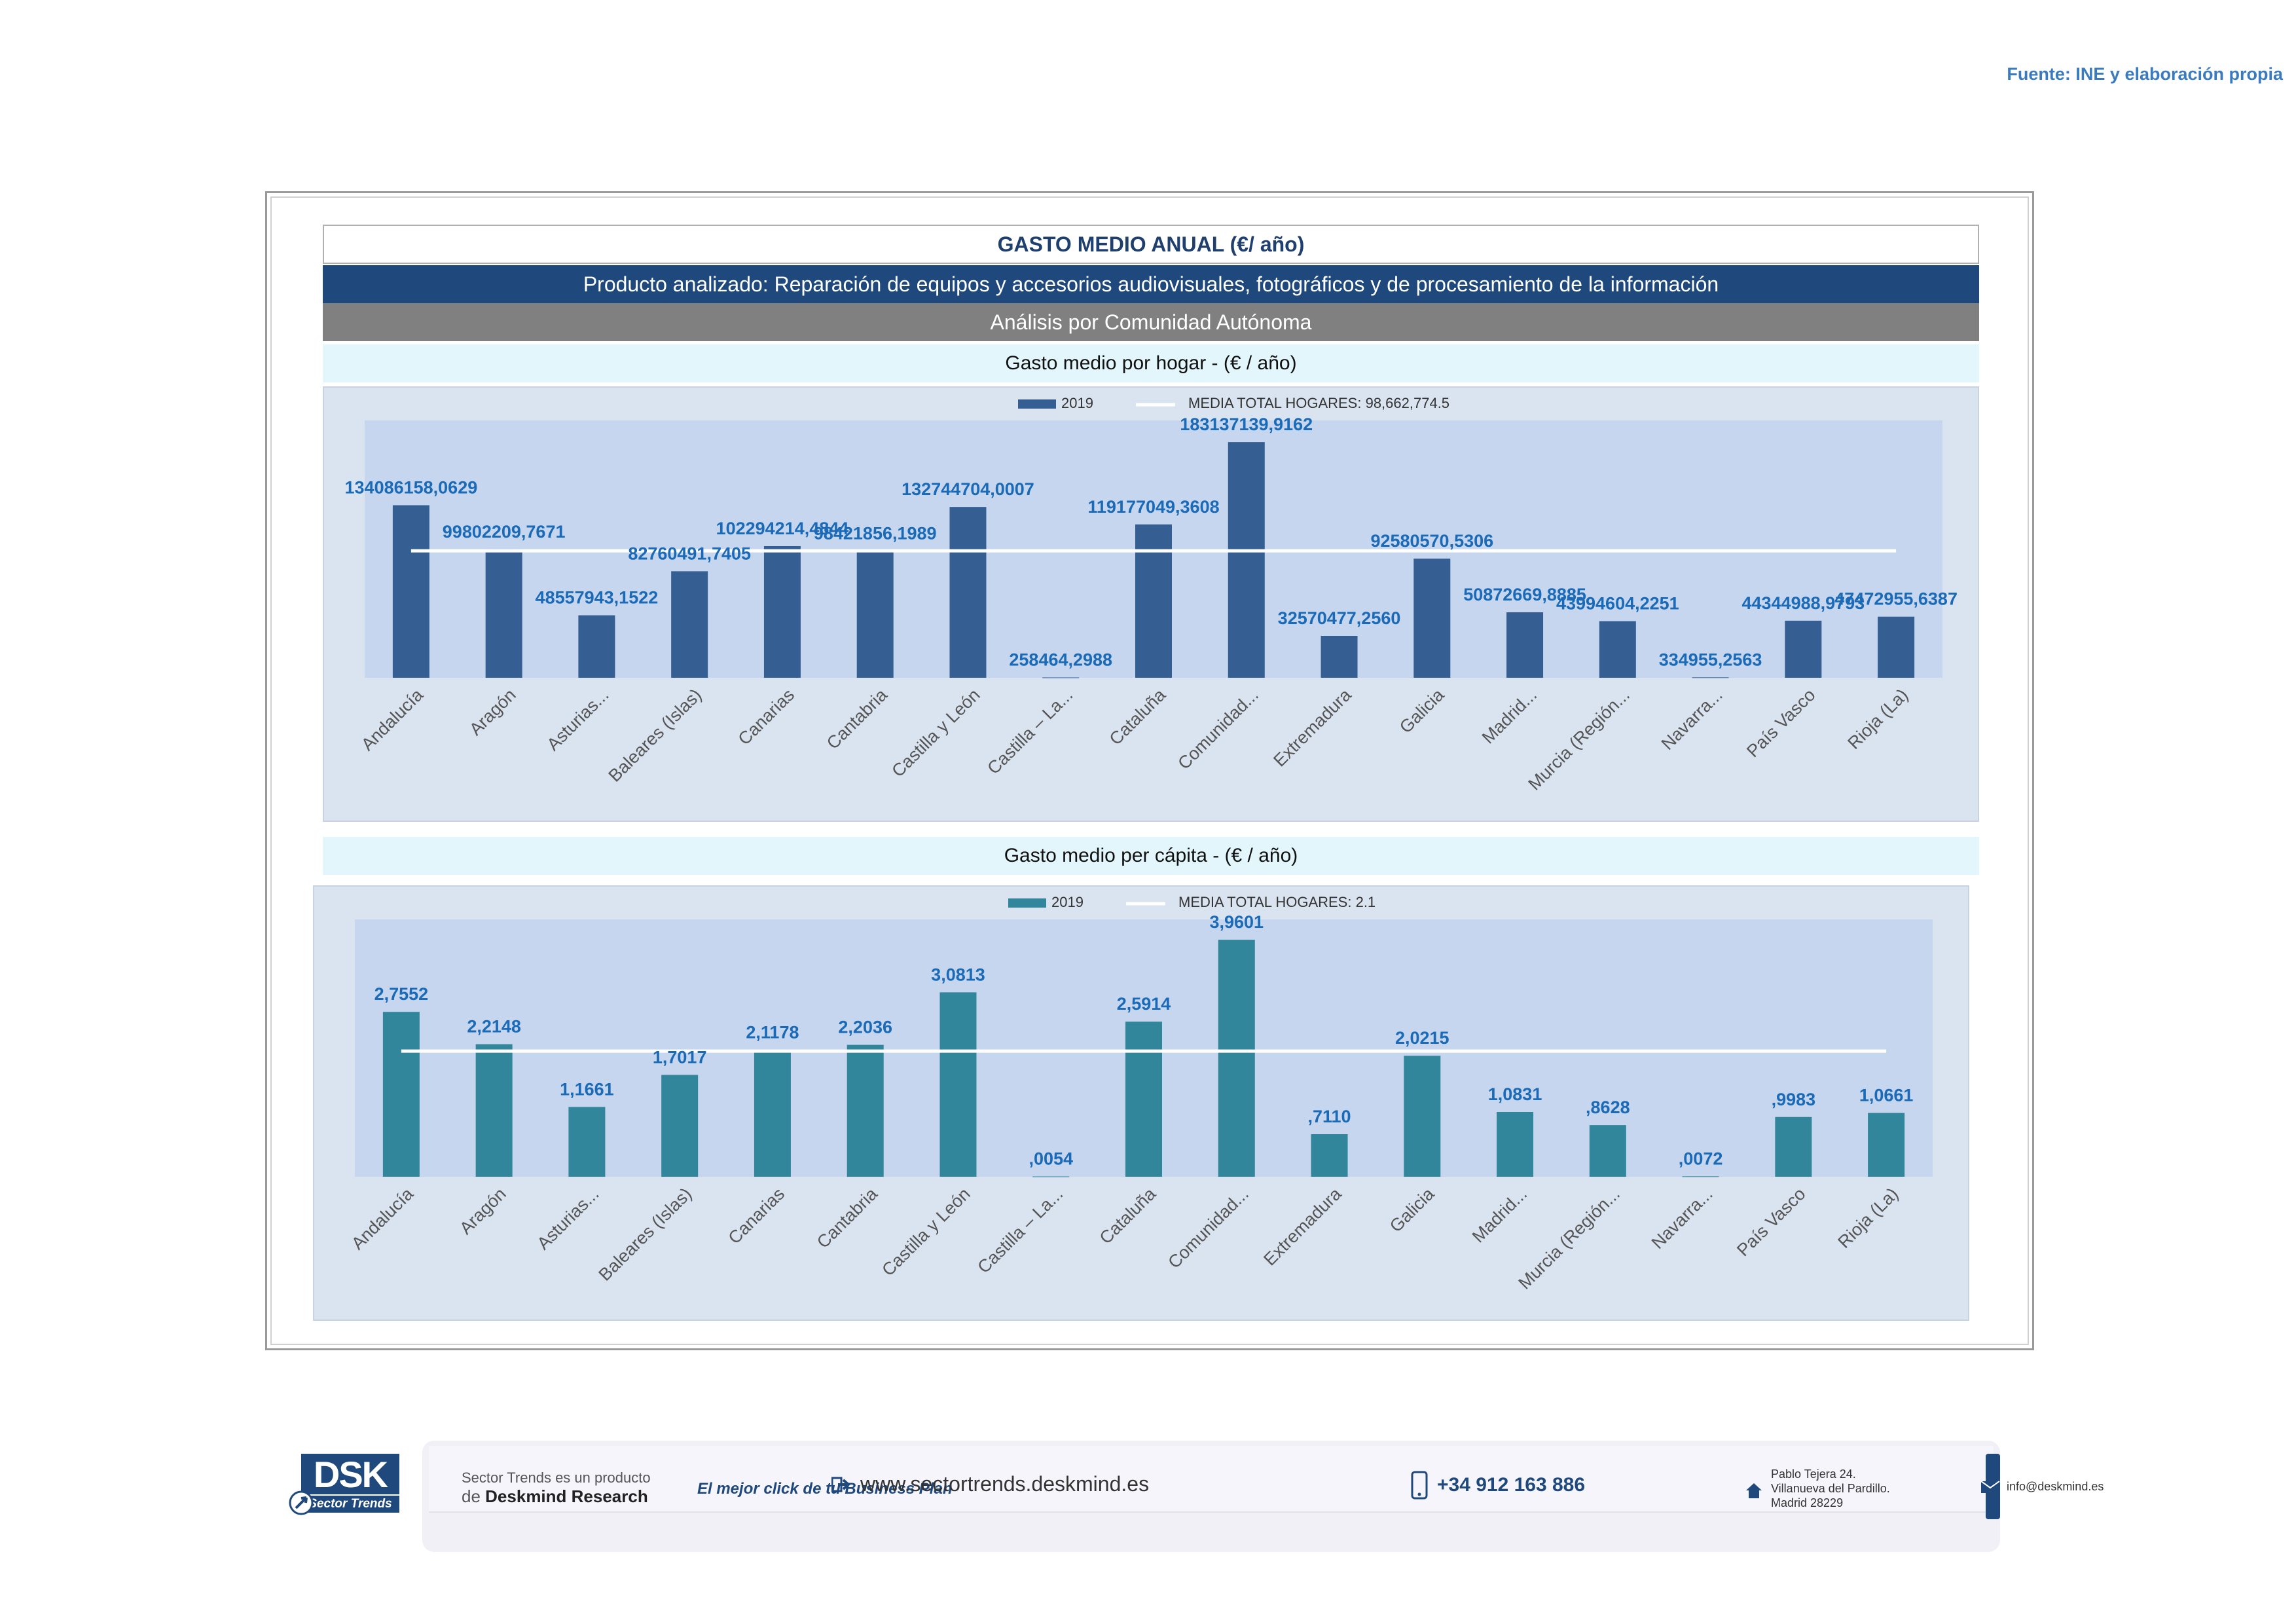 This screenshot has height=1624, width=2296. Describe the element at coordinates (1498, 1485) in the screenshot. I see `footer-phone: +34 912 163 886` at that location.